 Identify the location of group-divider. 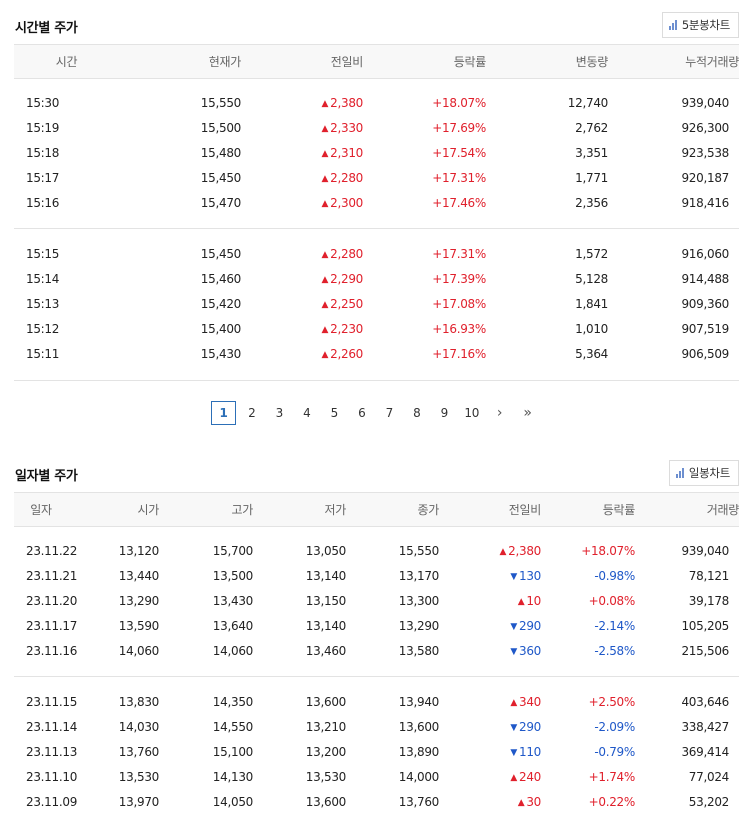
(376, 677).